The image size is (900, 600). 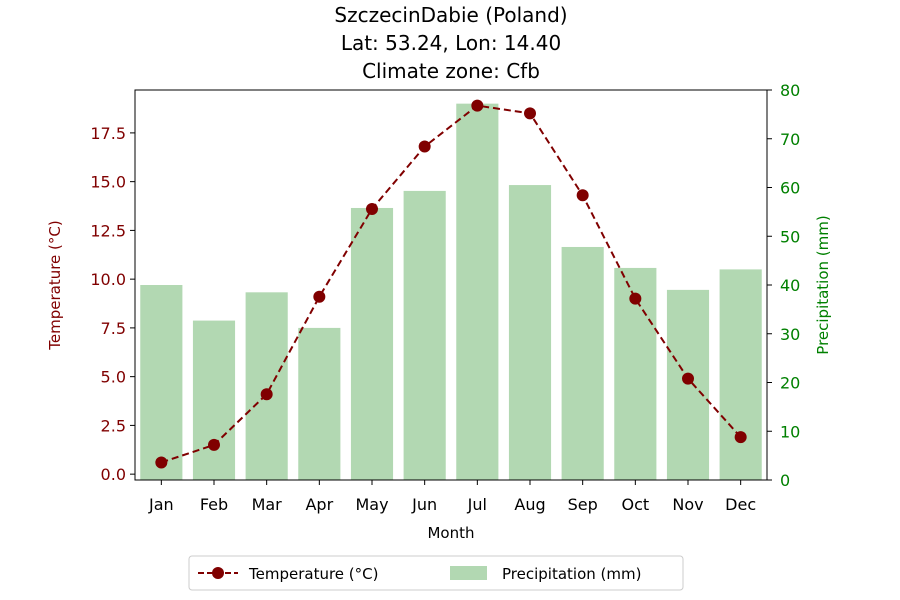 What do you see at coordinates (635, 504) in the screenshot?
I see `x-tick-label: Oct` at bounding box center [635, 504].